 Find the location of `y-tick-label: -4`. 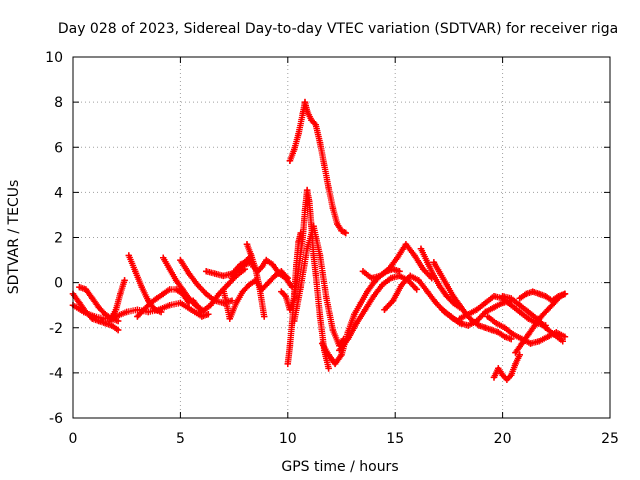

y-tick-label: -4 is located at coordinates (56, 374).